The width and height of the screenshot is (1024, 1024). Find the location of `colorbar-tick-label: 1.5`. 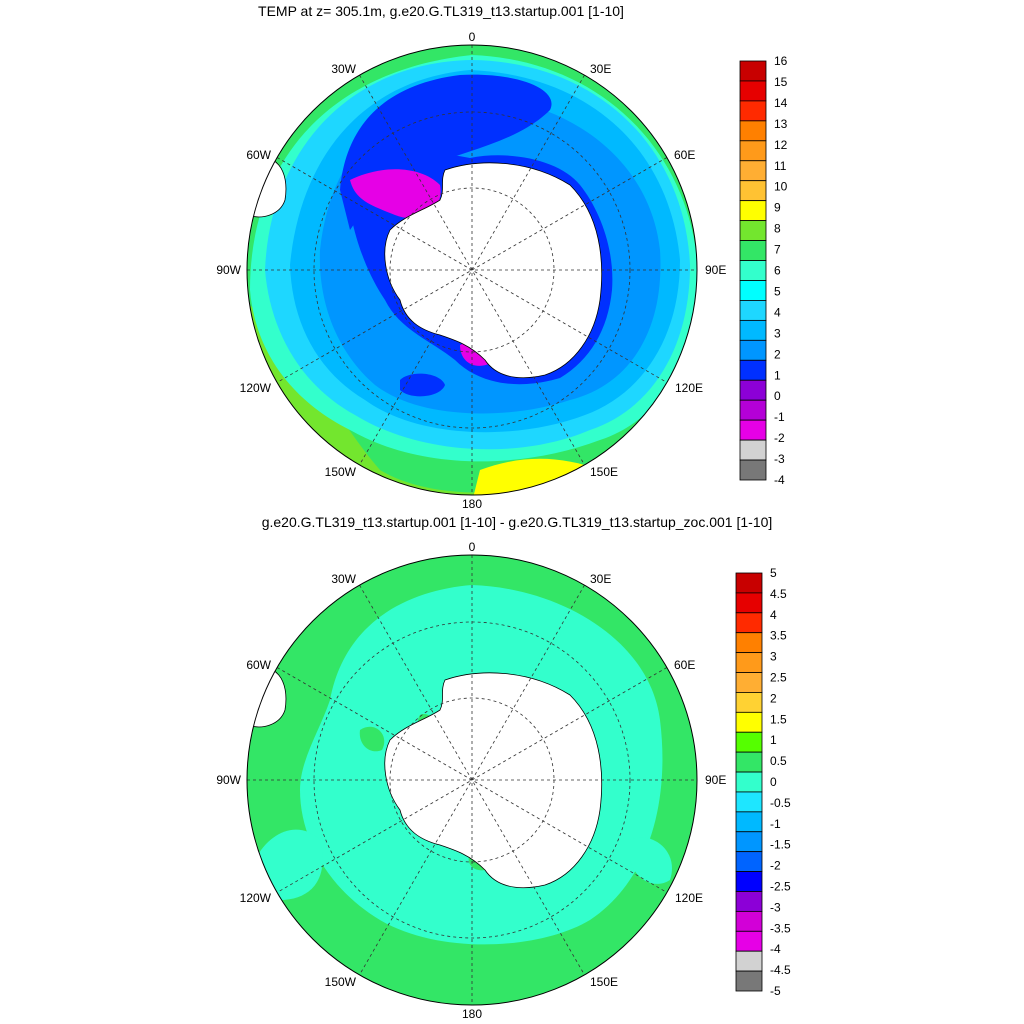

colorbar-tick-label: 1.5 is located at coordinates (778, 719).